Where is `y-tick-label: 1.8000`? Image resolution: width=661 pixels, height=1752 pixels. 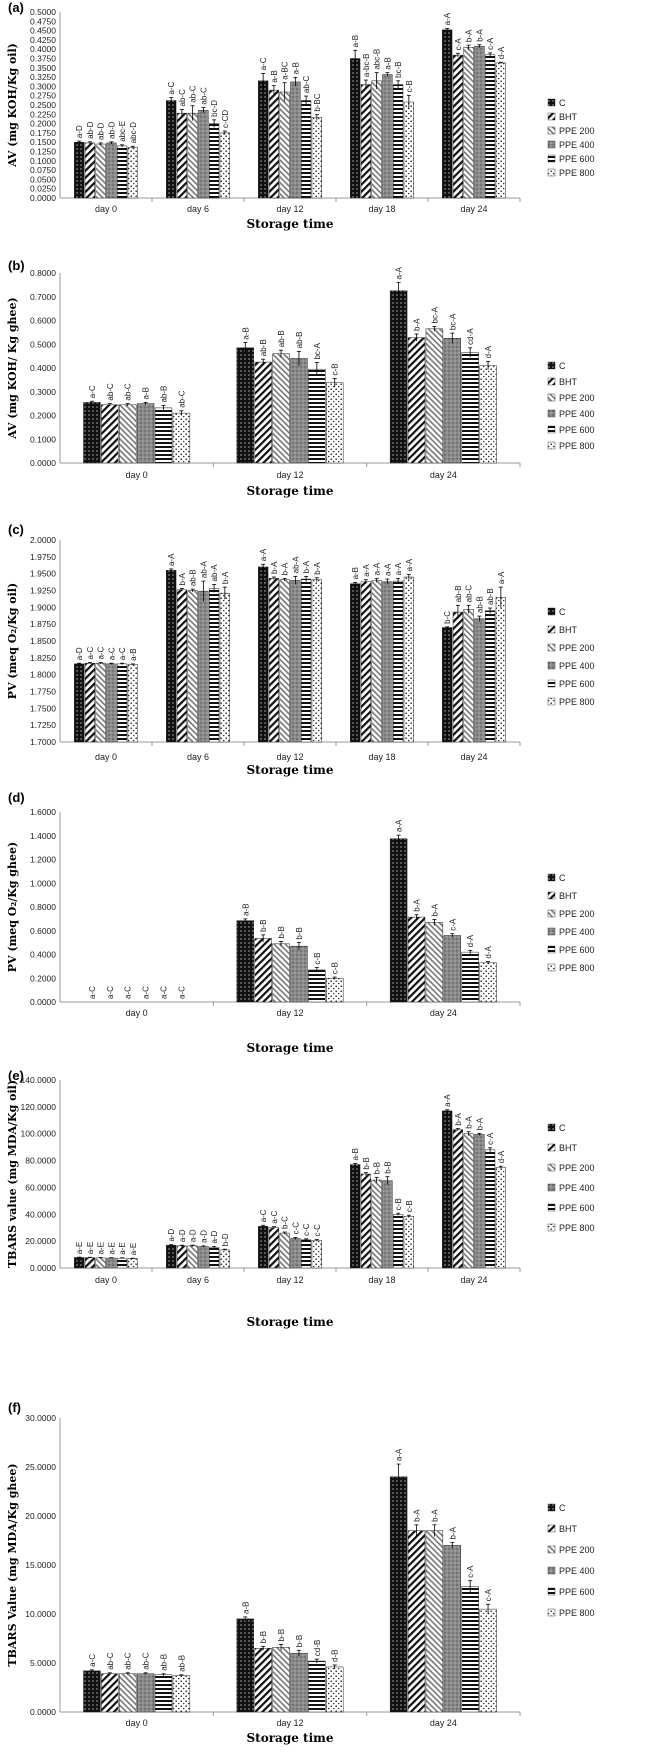
y-tick-label: 1.8000 is located at coordinates (43, 675).